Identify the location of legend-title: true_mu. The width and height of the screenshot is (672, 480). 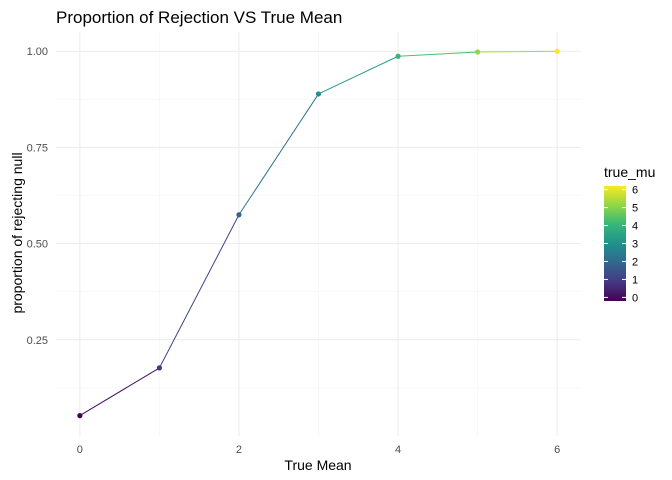
(629, 172).